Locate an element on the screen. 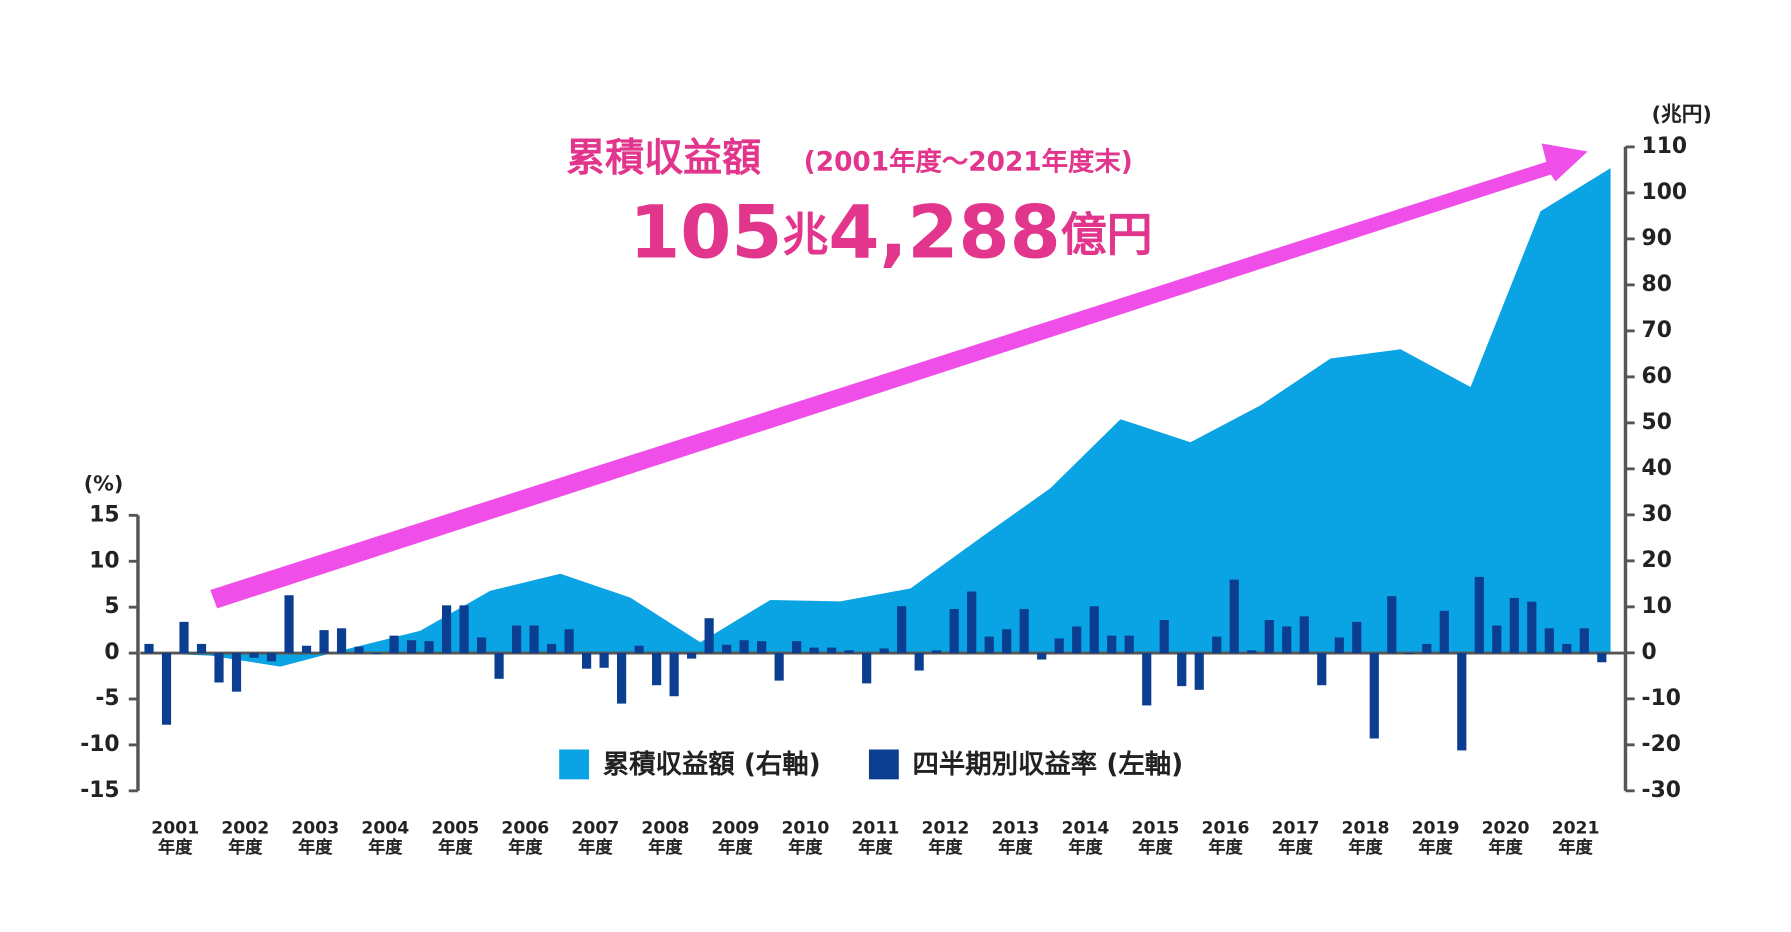  x-tick-label: 2020 年度 is located at coordinates (1506, 839).